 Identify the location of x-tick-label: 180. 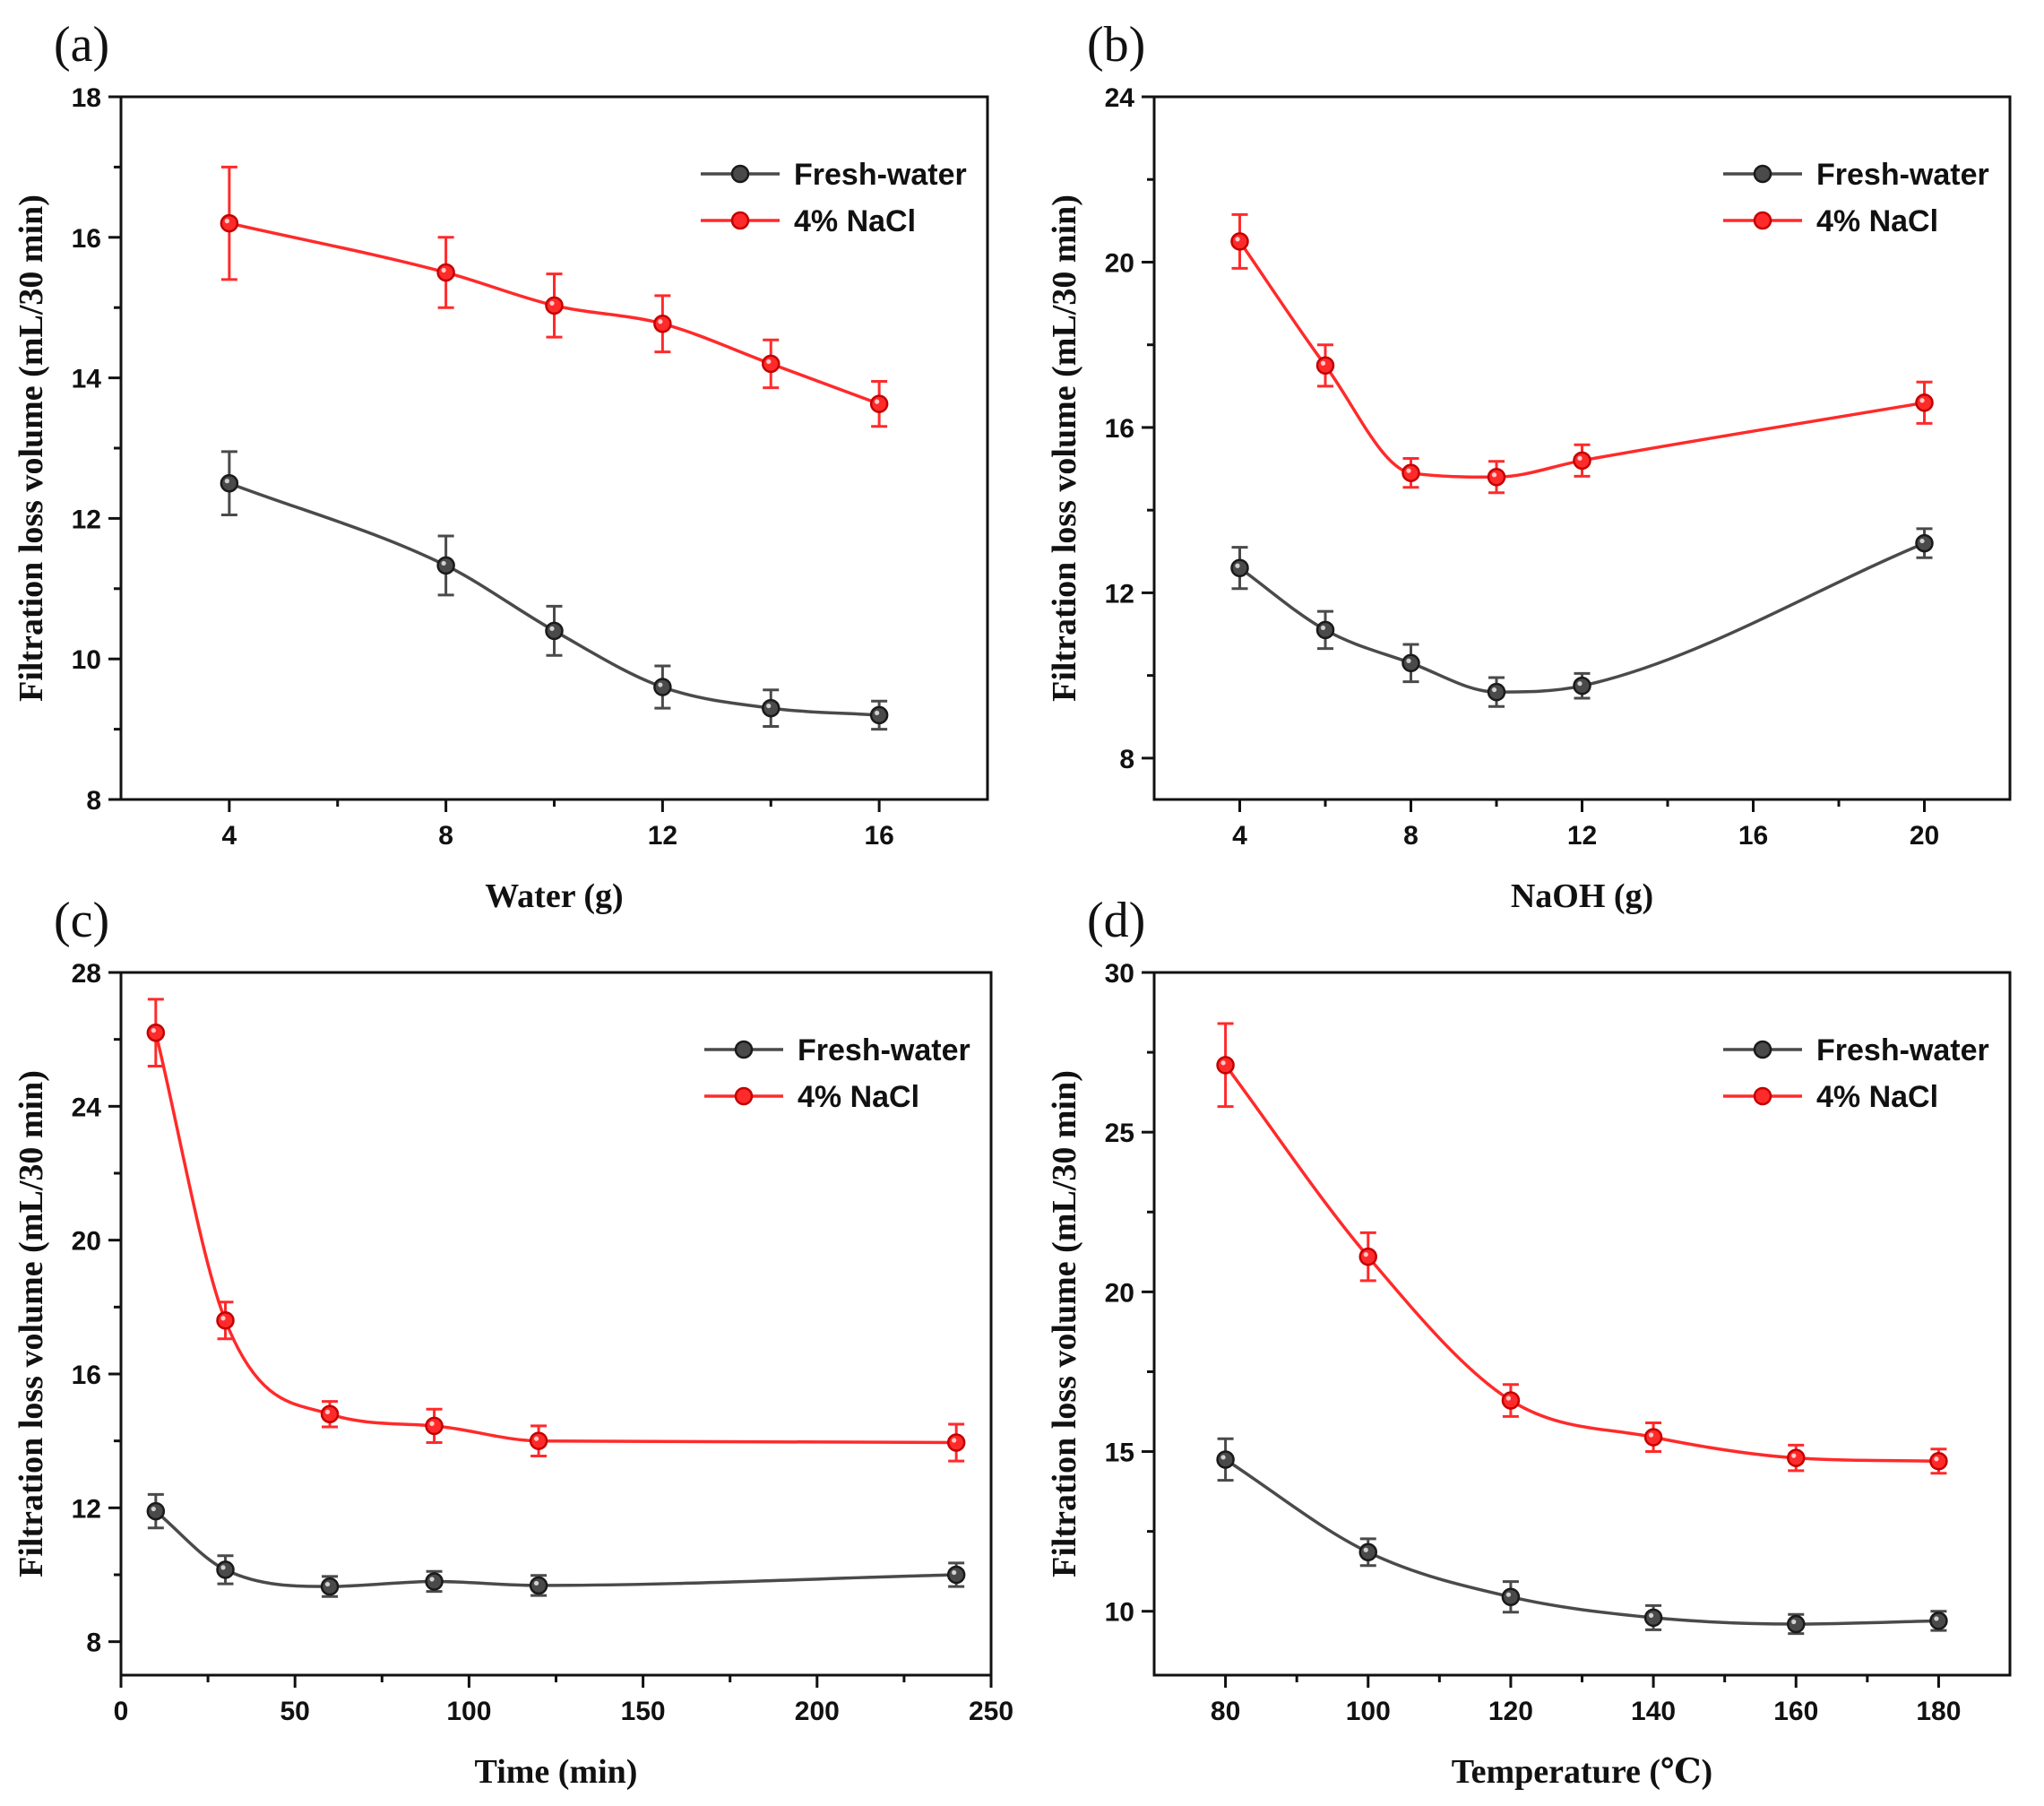
(1939, 1712).